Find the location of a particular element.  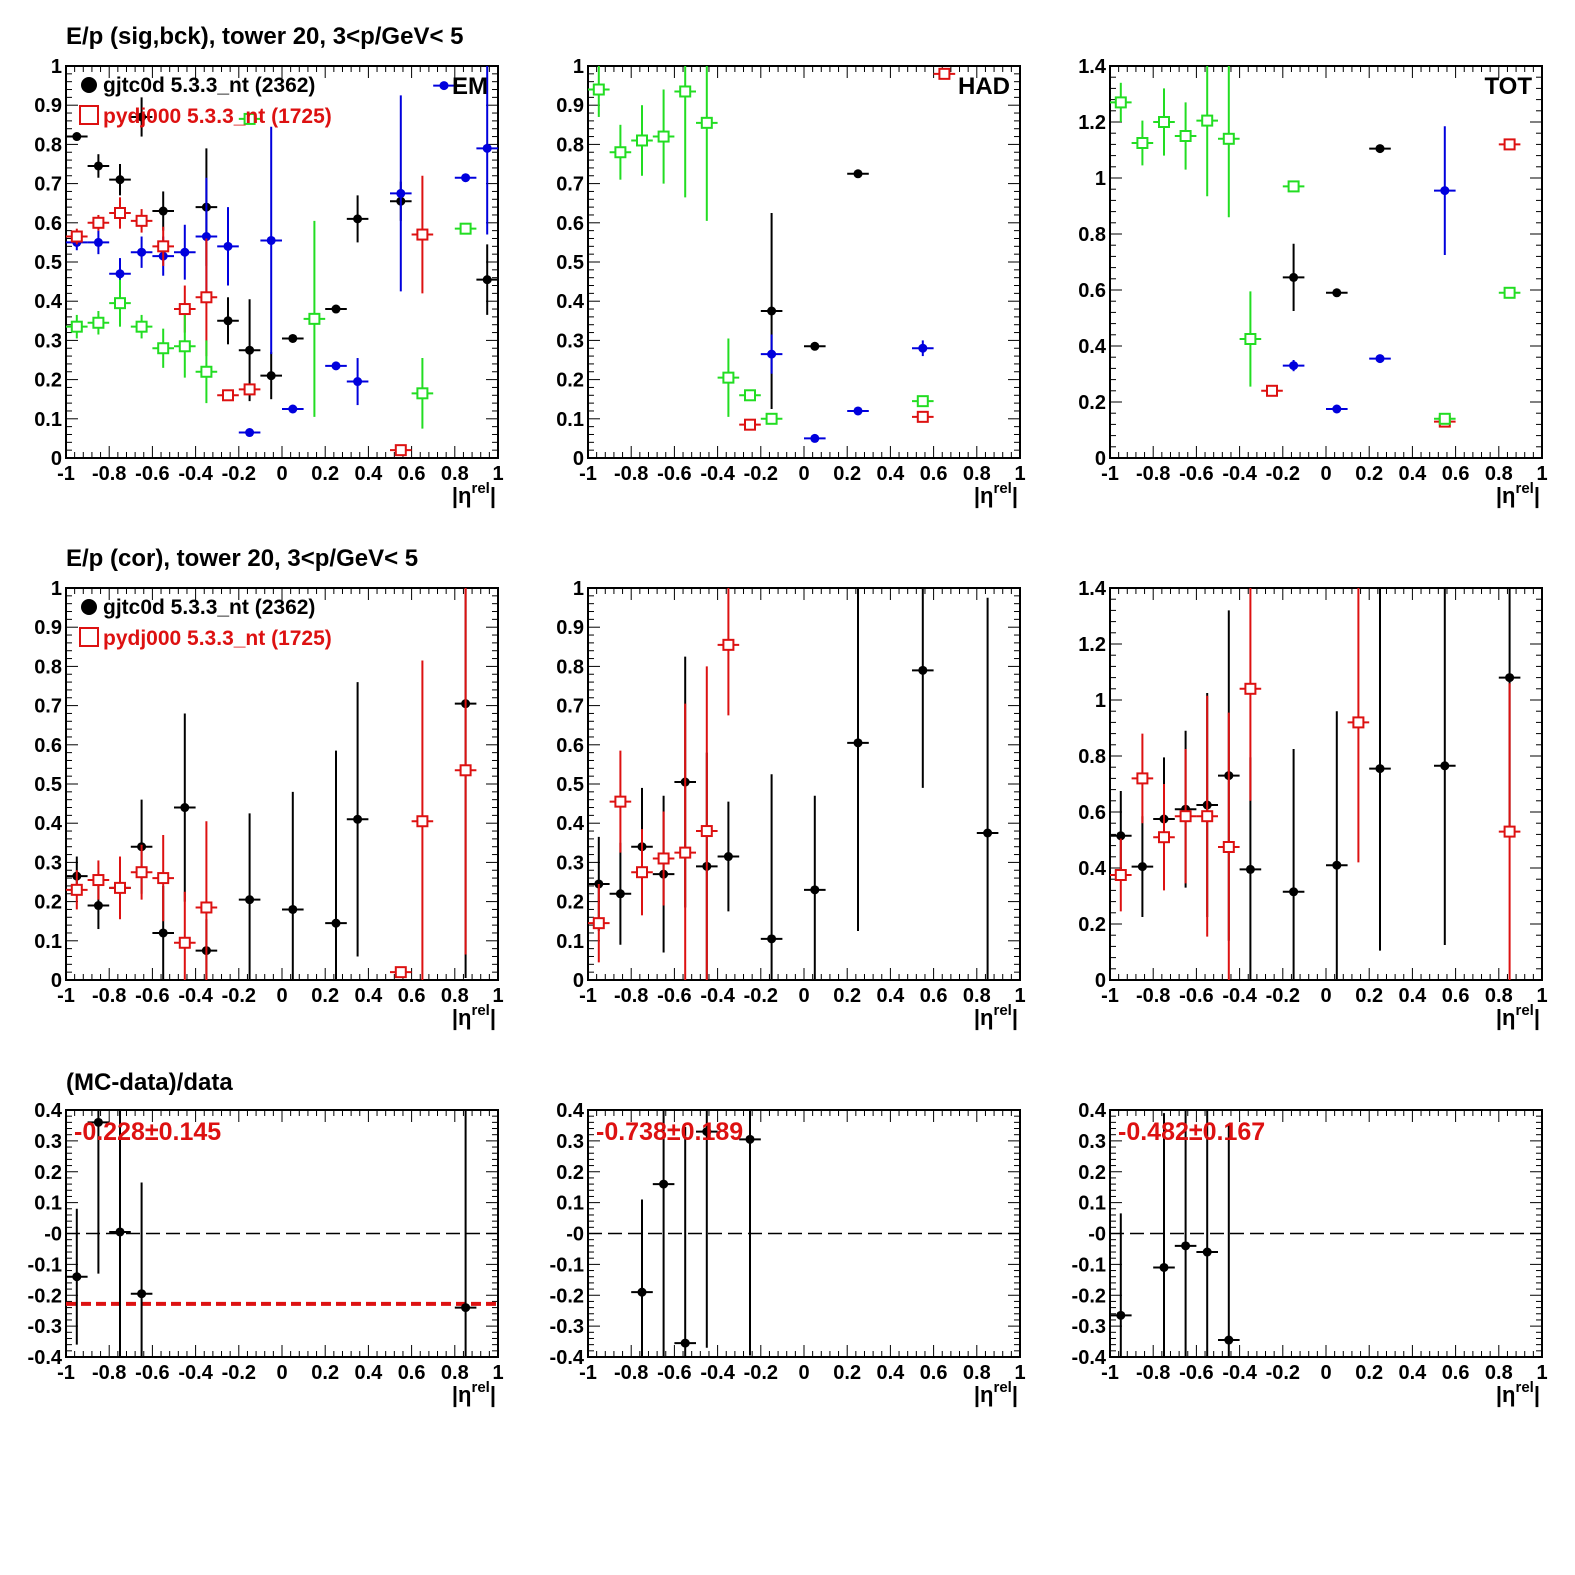

row-title-cor: E/p (cor), tower 20, 3<p/GeV< 5 is located at coordinates (242, 558).